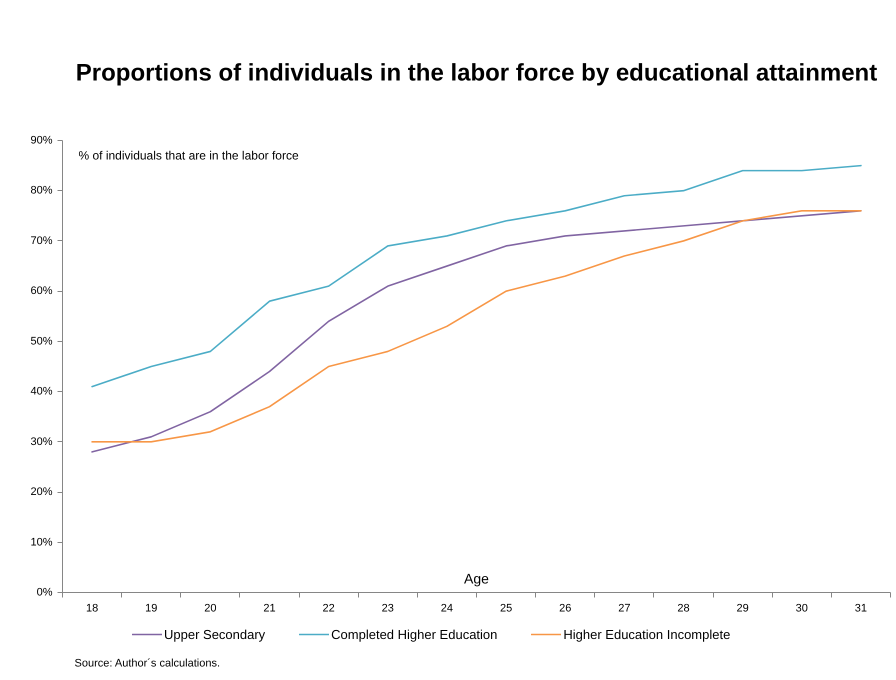 This screenshot has height=680, width=896. What do you see at coordinates (41, 492) in the screenshot?
I see `y-tick-label: 20%` at bounding box center [41, 492].